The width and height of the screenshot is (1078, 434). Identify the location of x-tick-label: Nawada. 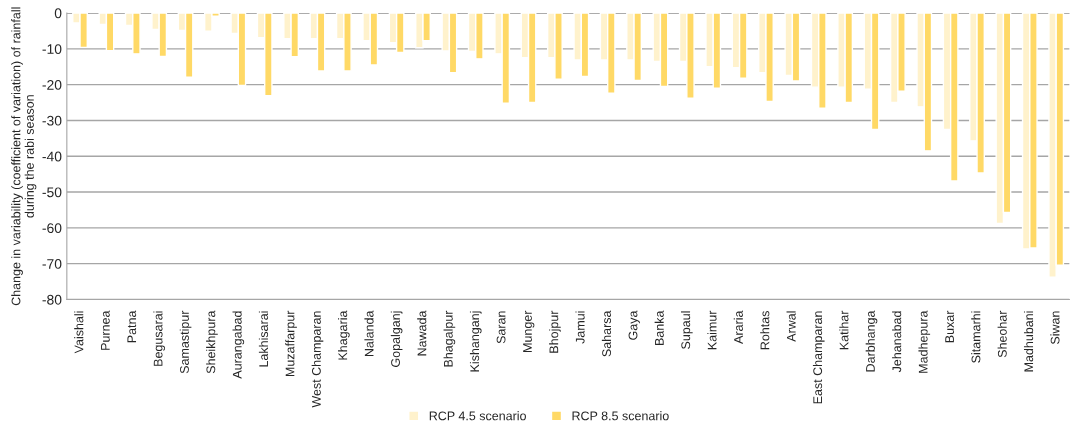
(422, 333).